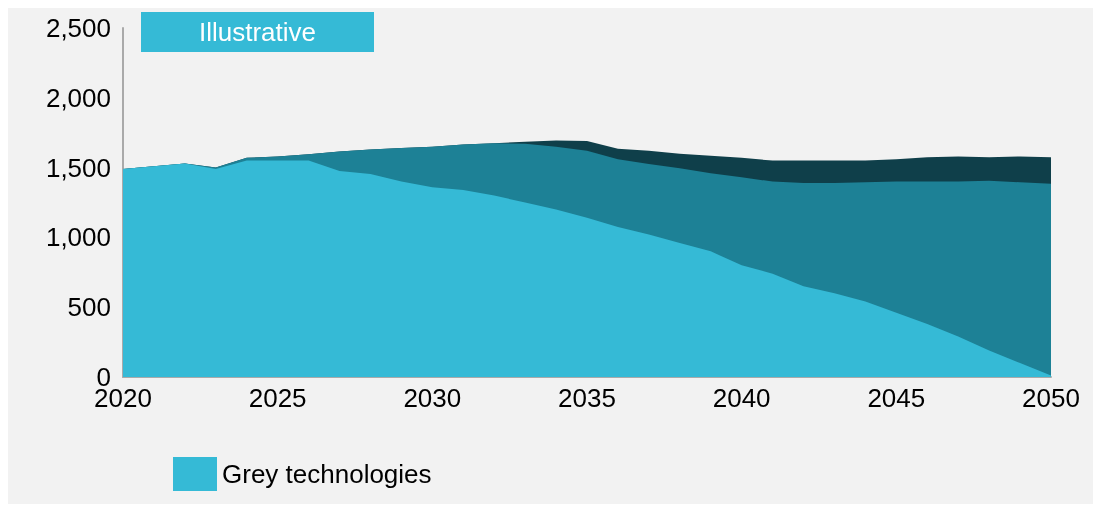 This screenshot has height=512, width=1101. Describe the element at coordinates (896, 398) in the screenshot. I see `x-tick-label: 2045` at that location.